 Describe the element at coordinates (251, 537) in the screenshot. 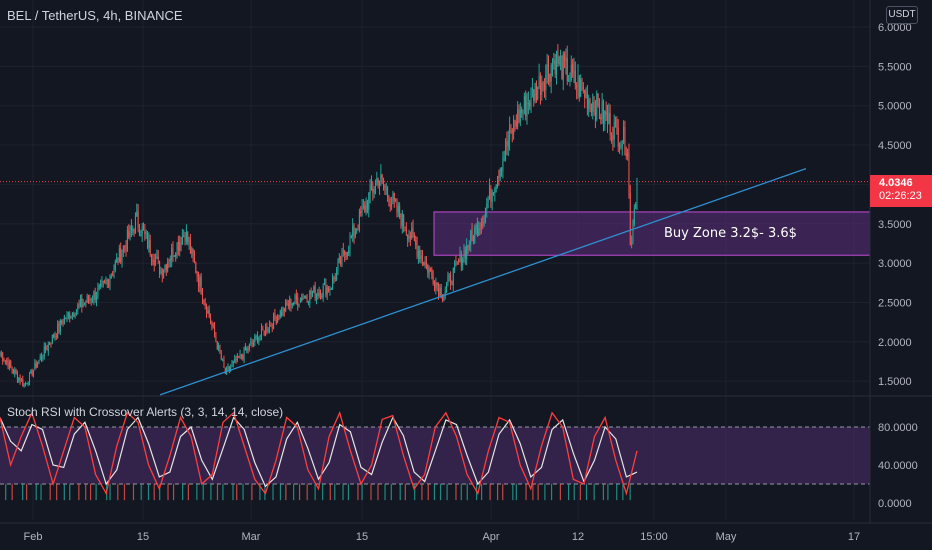

I see `time-tick-label: Mar` at that location.